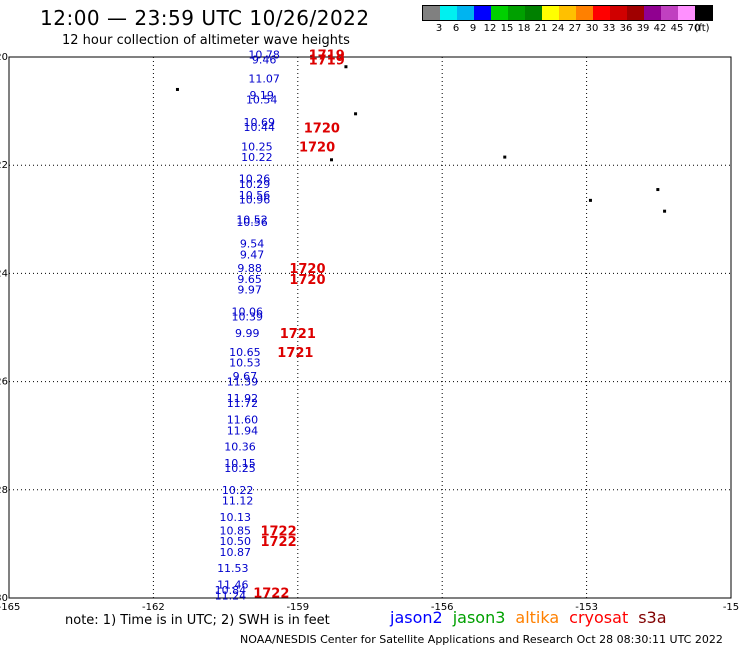  What do you see at coordinates (245, 363) in the screenshot?
I see `wave-height-label: 10.53` at bounding box center [245, 363].